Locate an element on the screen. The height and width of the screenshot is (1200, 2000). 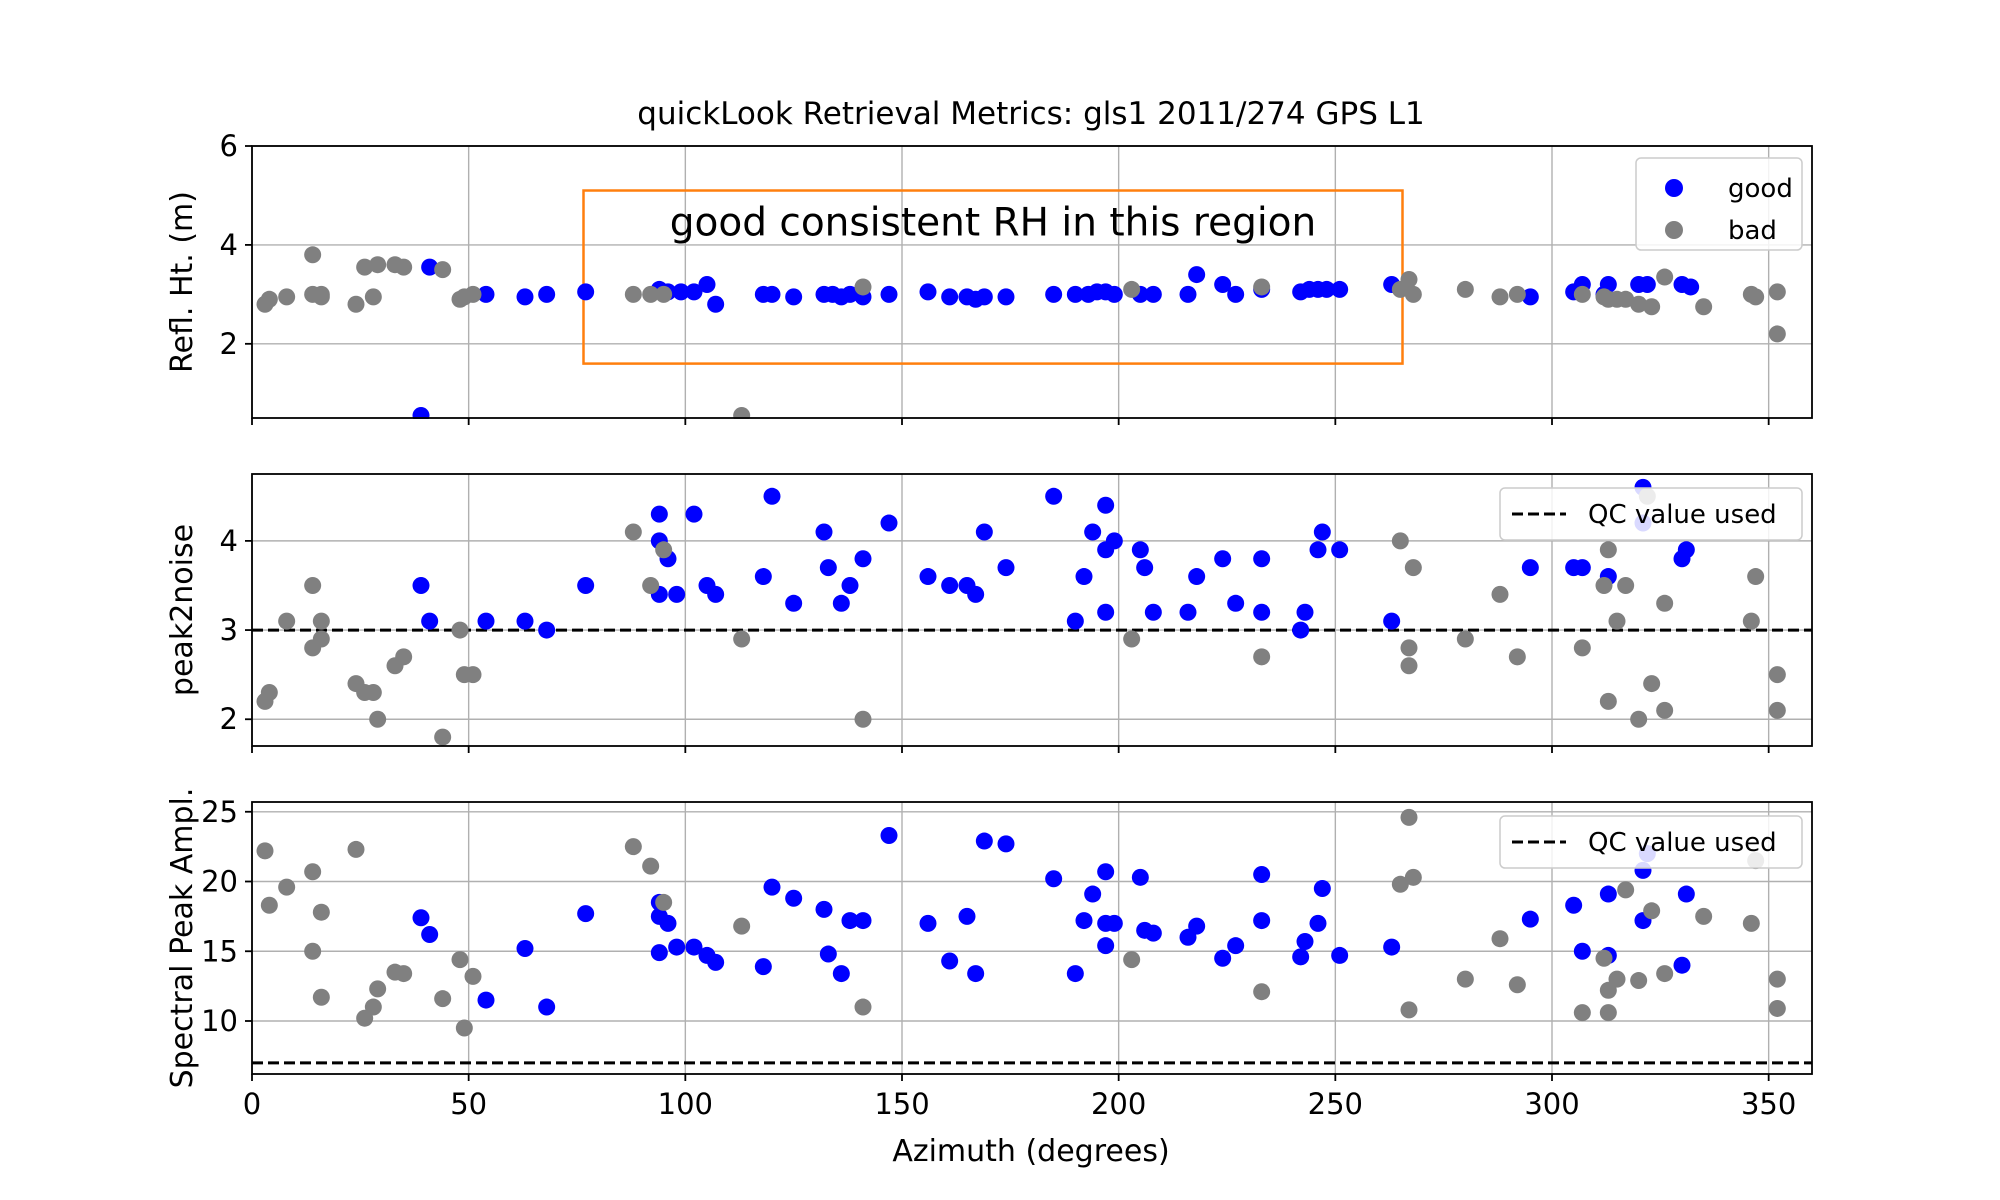
y-tick-label: 25 is located at coordinates (219, 812).